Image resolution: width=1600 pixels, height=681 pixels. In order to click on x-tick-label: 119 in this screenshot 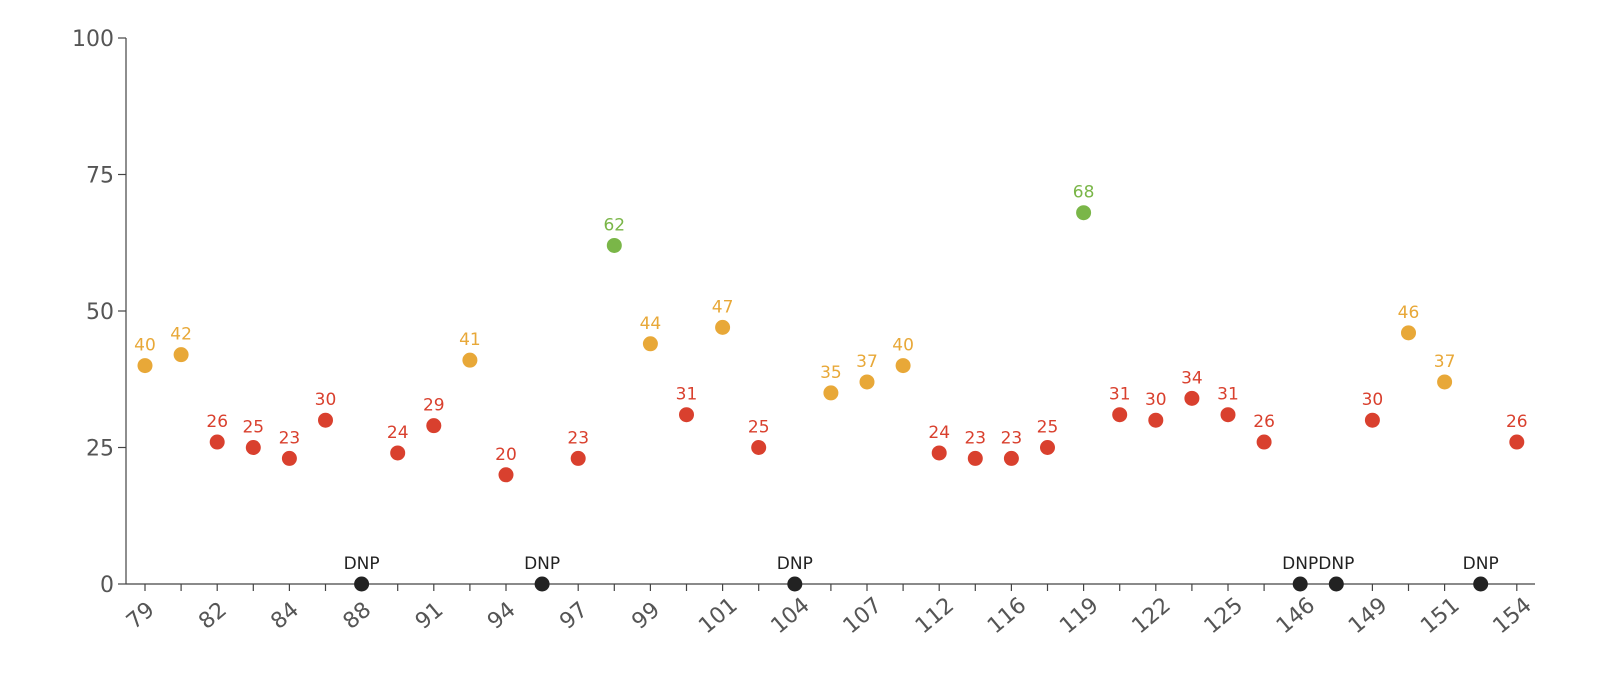, I will do `click(1079, 616)`.